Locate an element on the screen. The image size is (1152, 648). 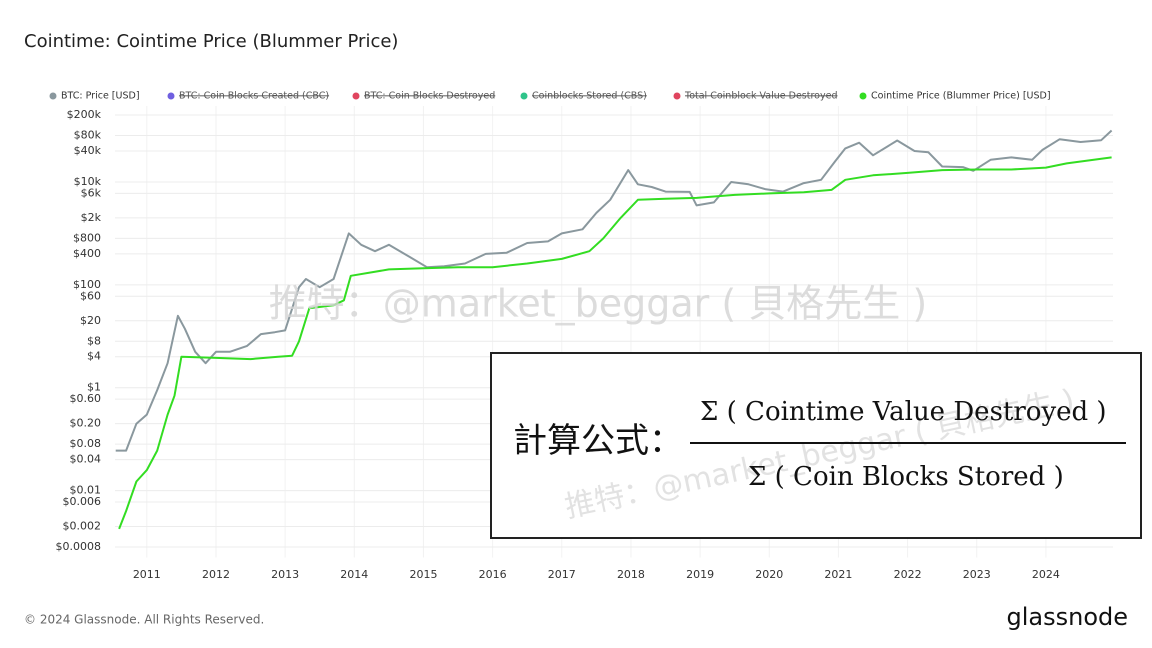
legend-label: BTC: Price [USD] is located at coordinates (100, 96).